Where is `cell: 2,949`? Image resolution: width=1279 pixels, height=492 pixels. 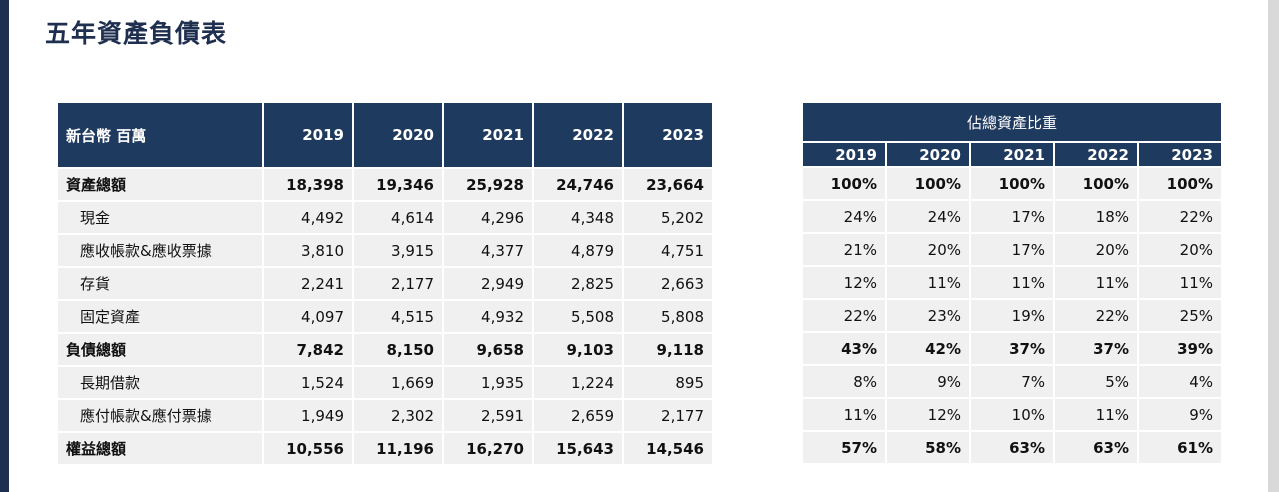
cell: 2,949 is located at coordinates (488, 283).